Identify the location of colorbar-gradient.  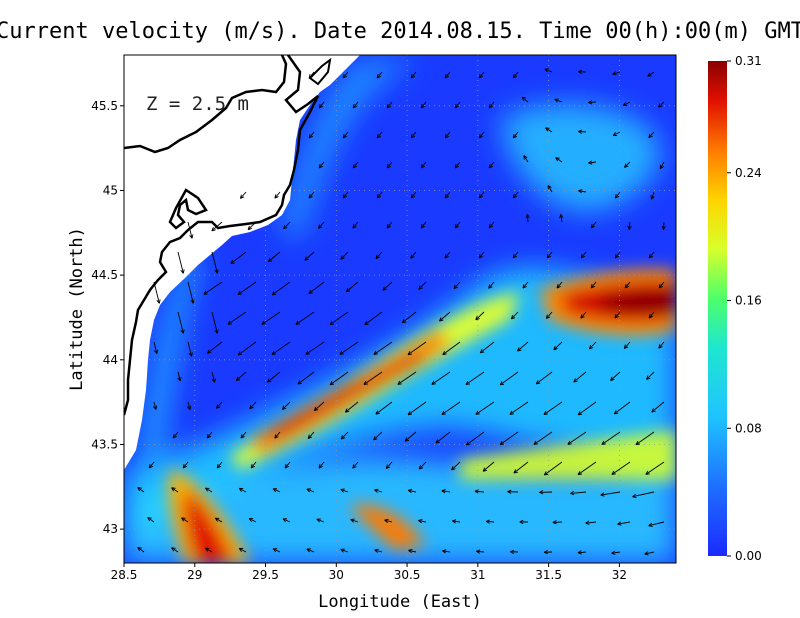
(717, 308).